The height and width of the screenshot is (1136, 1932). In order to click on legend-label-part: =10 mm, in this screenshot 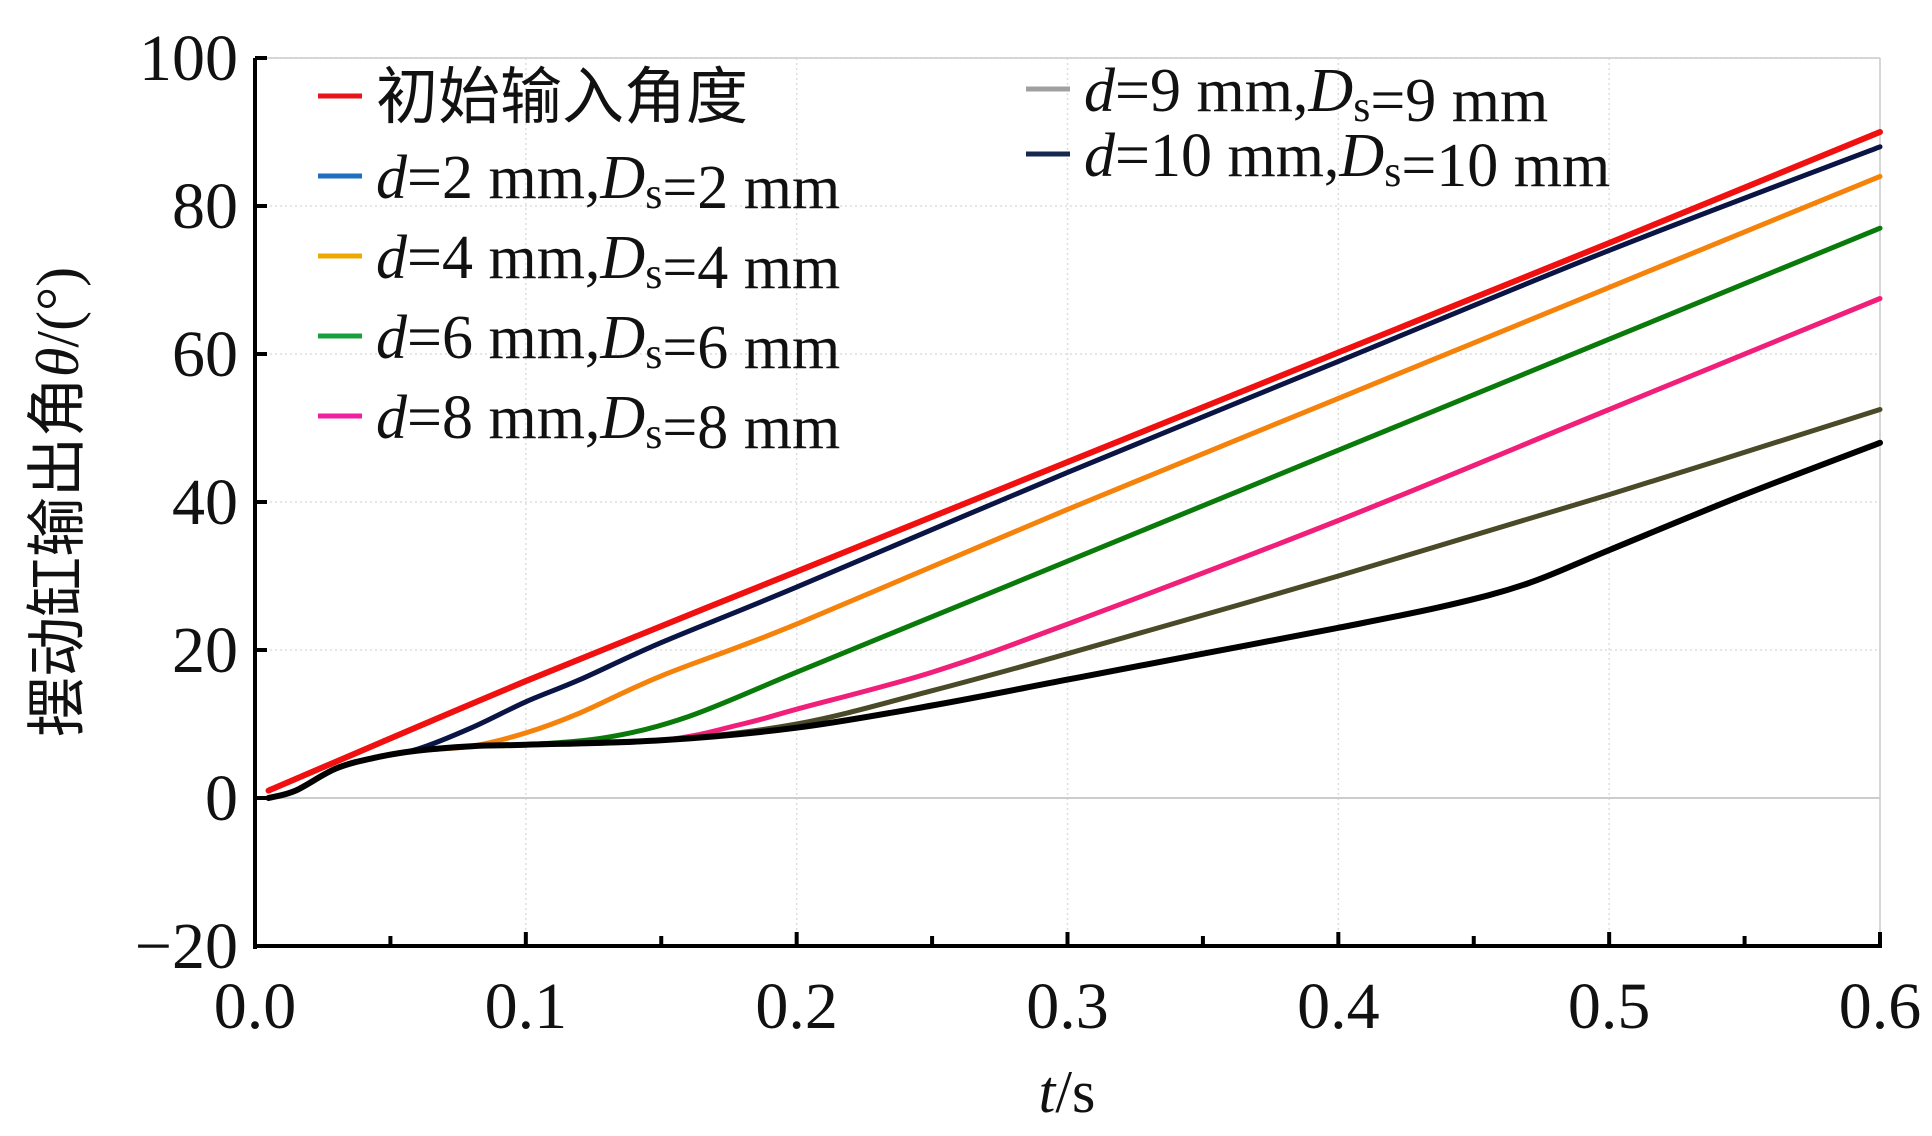, I will do `click(1227, 156)`.